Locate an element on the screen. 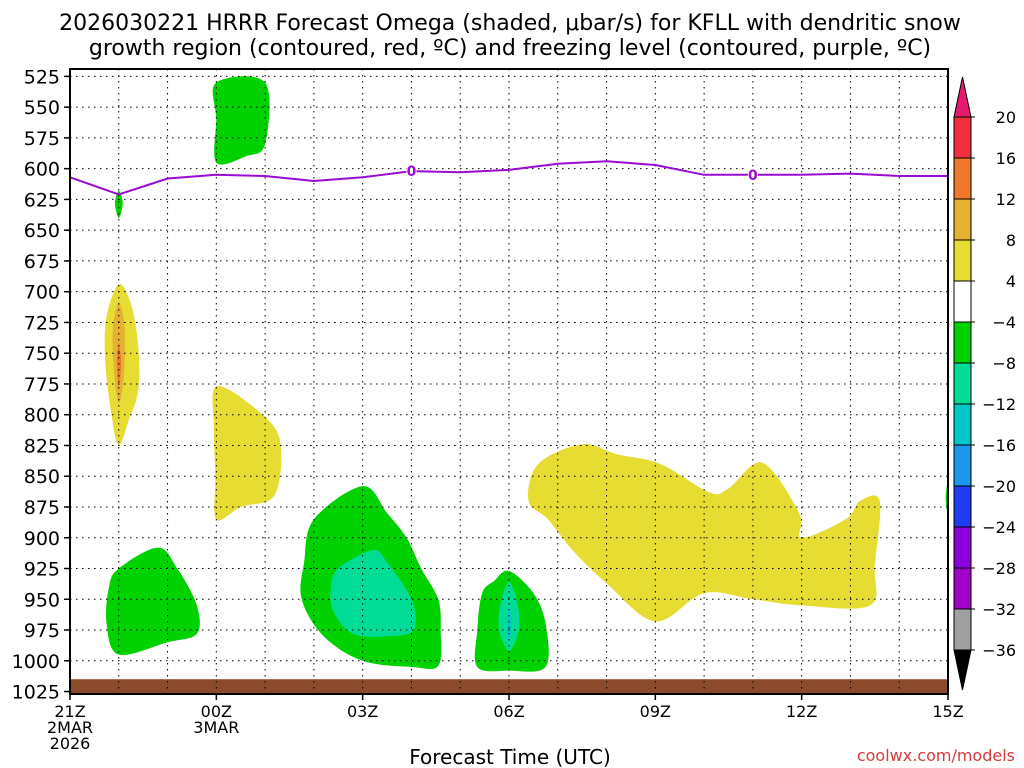 This screenshot has width=1024, height=768. x-tick-label: 03Z is located at coordinates (362, 711).